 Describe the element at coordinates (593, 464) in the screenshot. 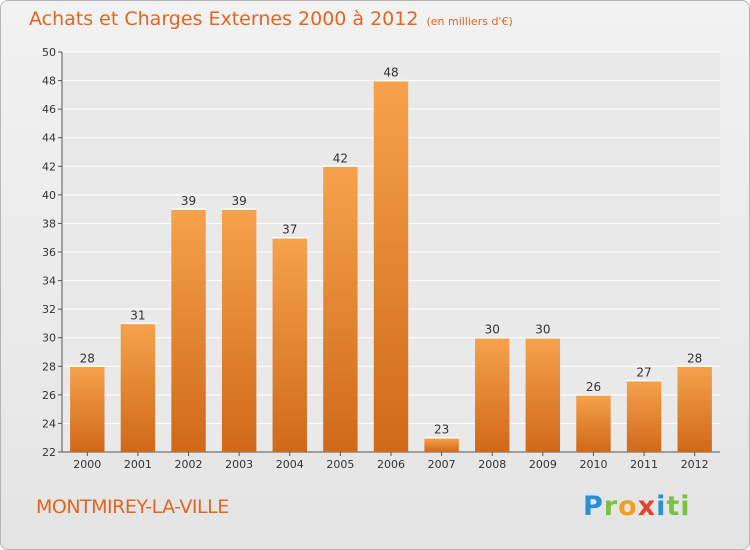

I see `x-tick-label: 2010` at that location.